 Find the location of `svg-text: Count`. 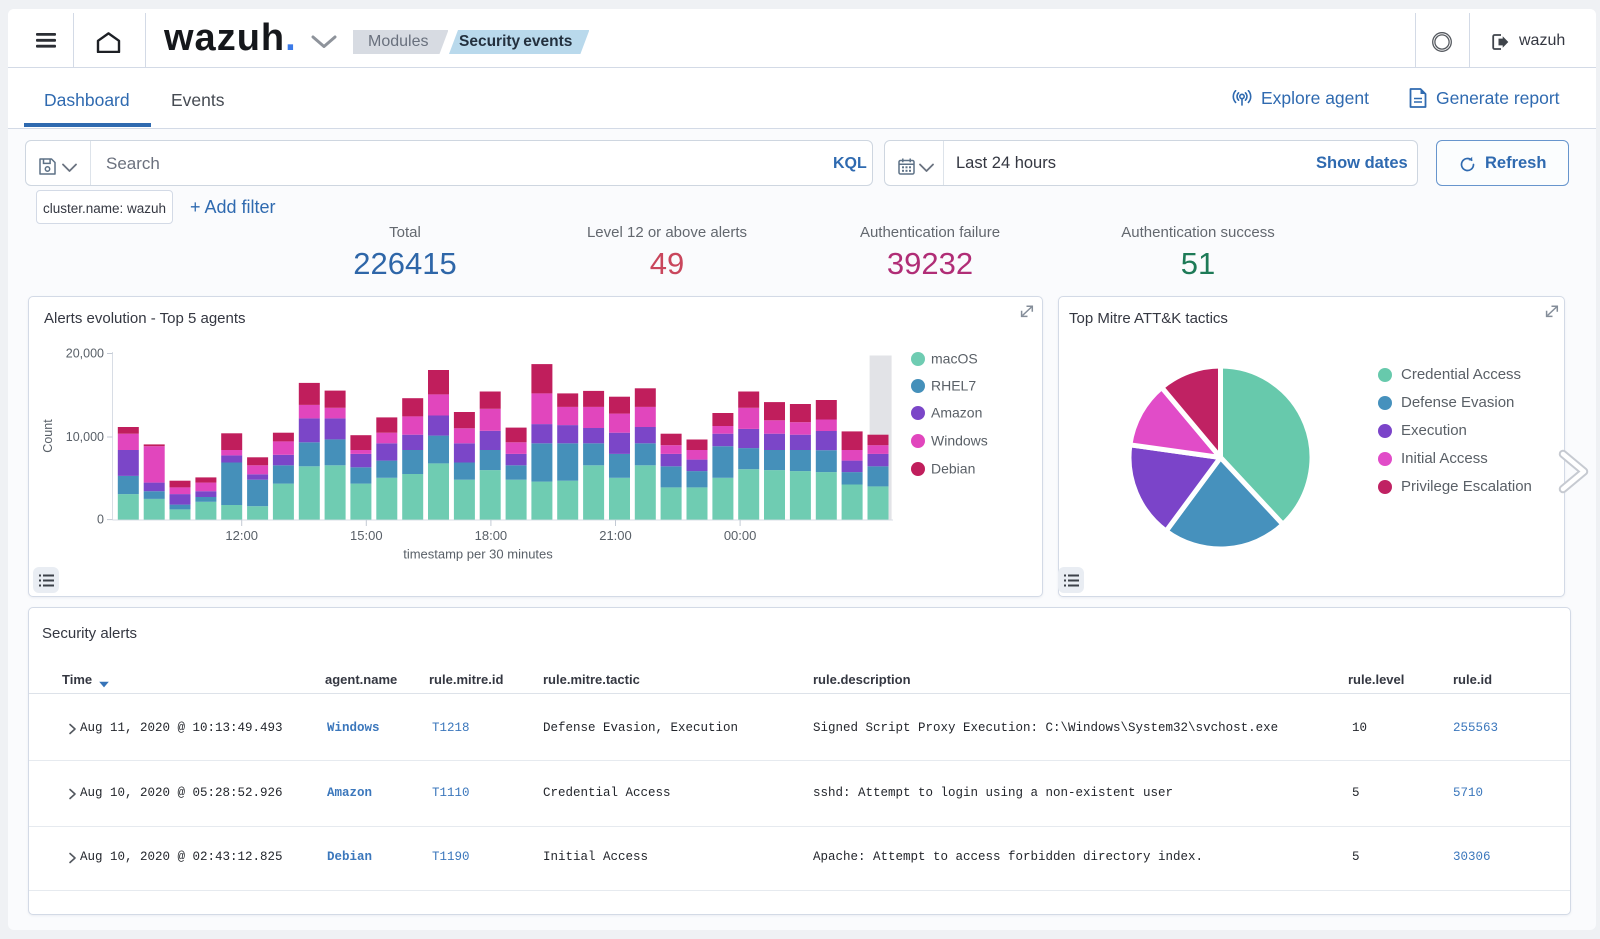

svg-text: Count is located at coordinates (48, 436).